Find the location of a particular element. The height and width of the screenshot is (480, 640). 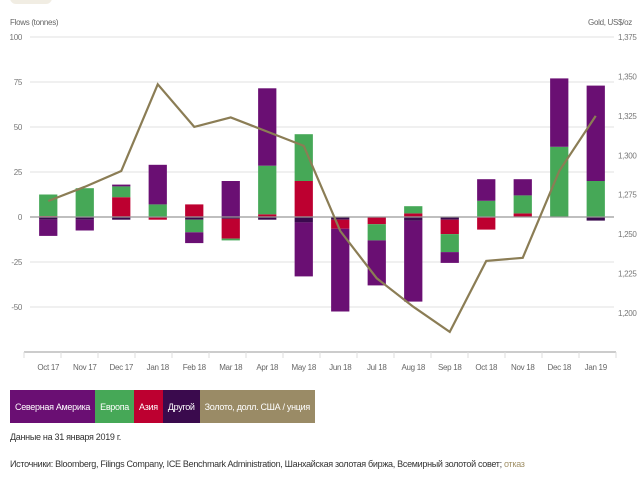

legend-item-north-america: Северная Америка is located at coordinates (53, 406).